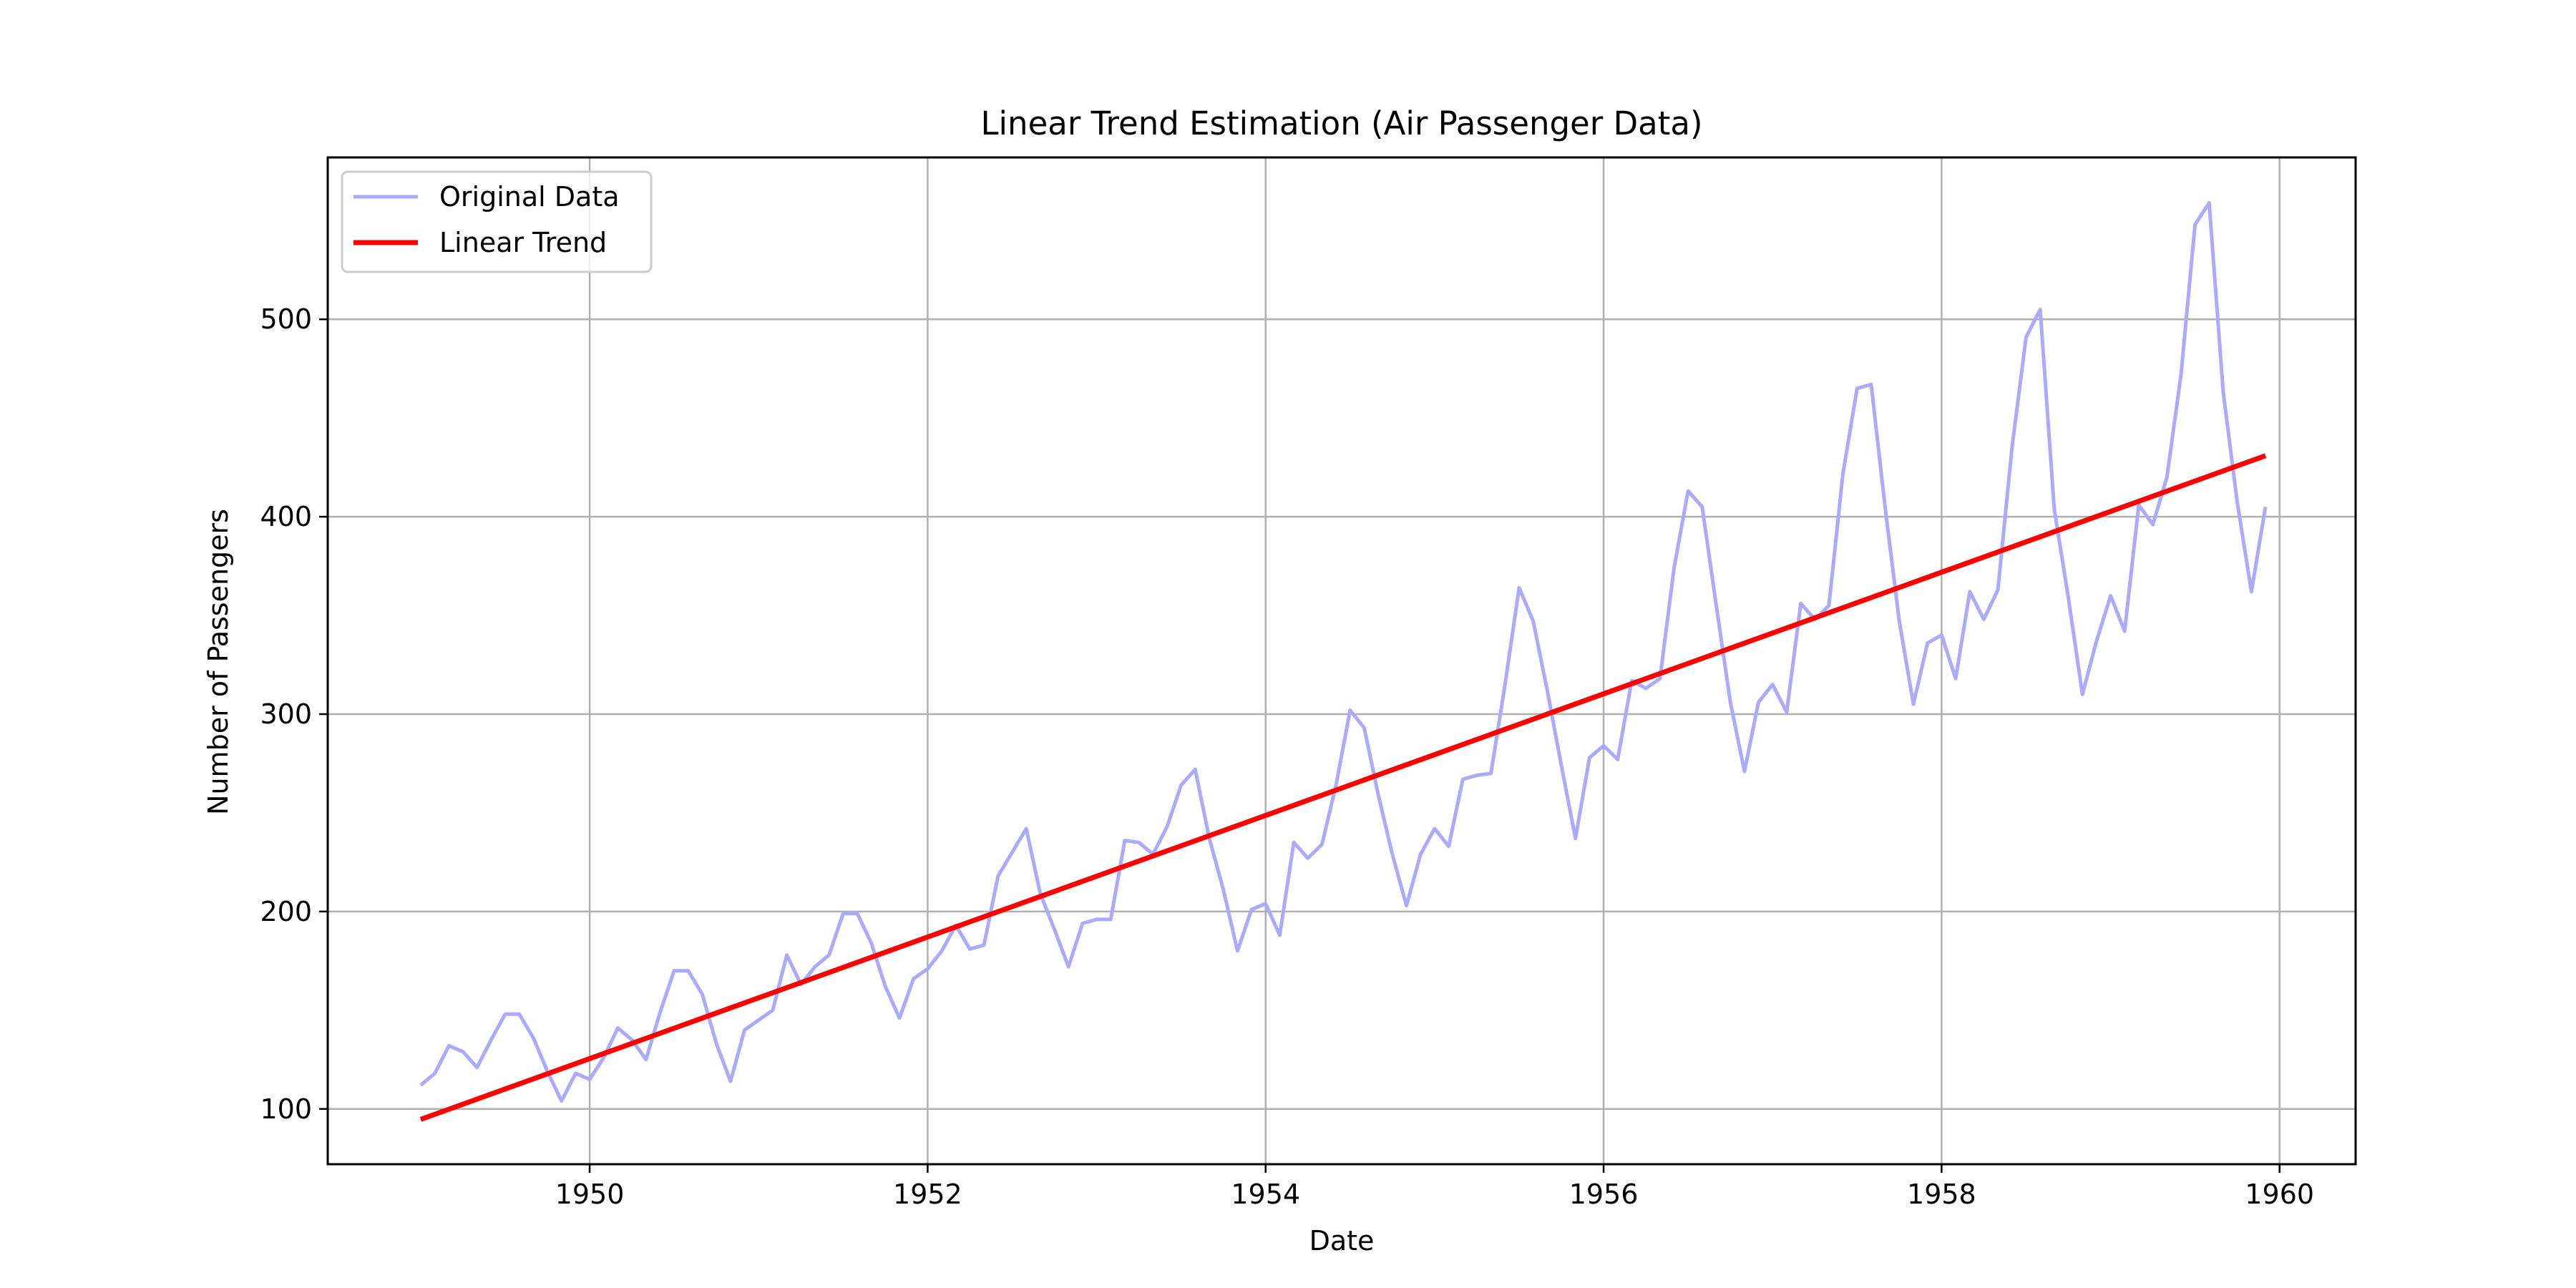 Image resolution: width=2576 pixels, height=1288 pixels. What do you see at coordinates (218, 662) in the screenshot?
I see `y-axis-label: Number of Passengers` at bounding box center [218, 662].